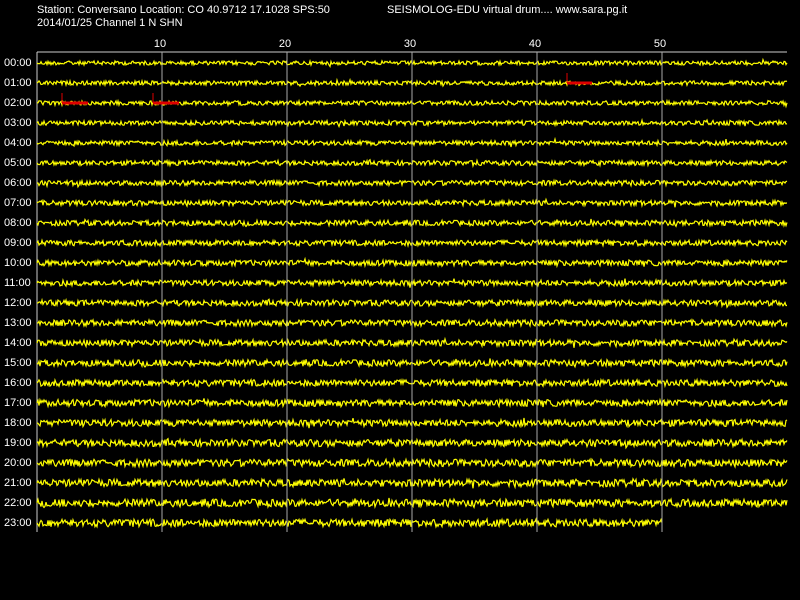  Describe the element at coordinates (18, 243) in the screenshot. I see `row-label: 09:00` at that location.